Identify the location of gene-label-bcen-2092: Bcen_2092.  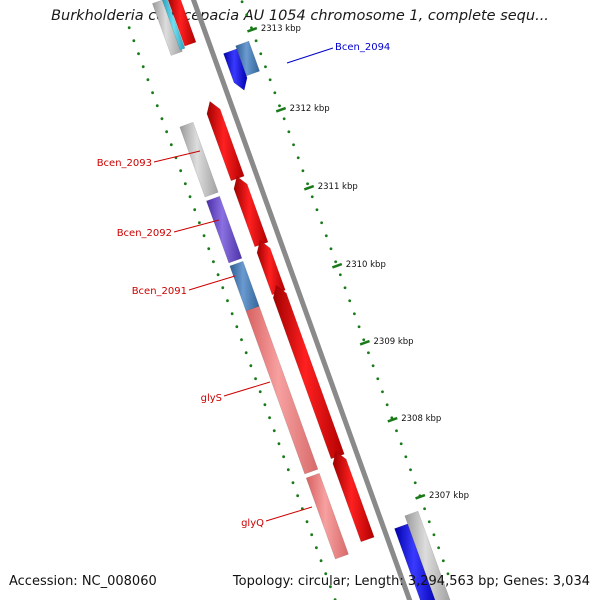
(144, 233).